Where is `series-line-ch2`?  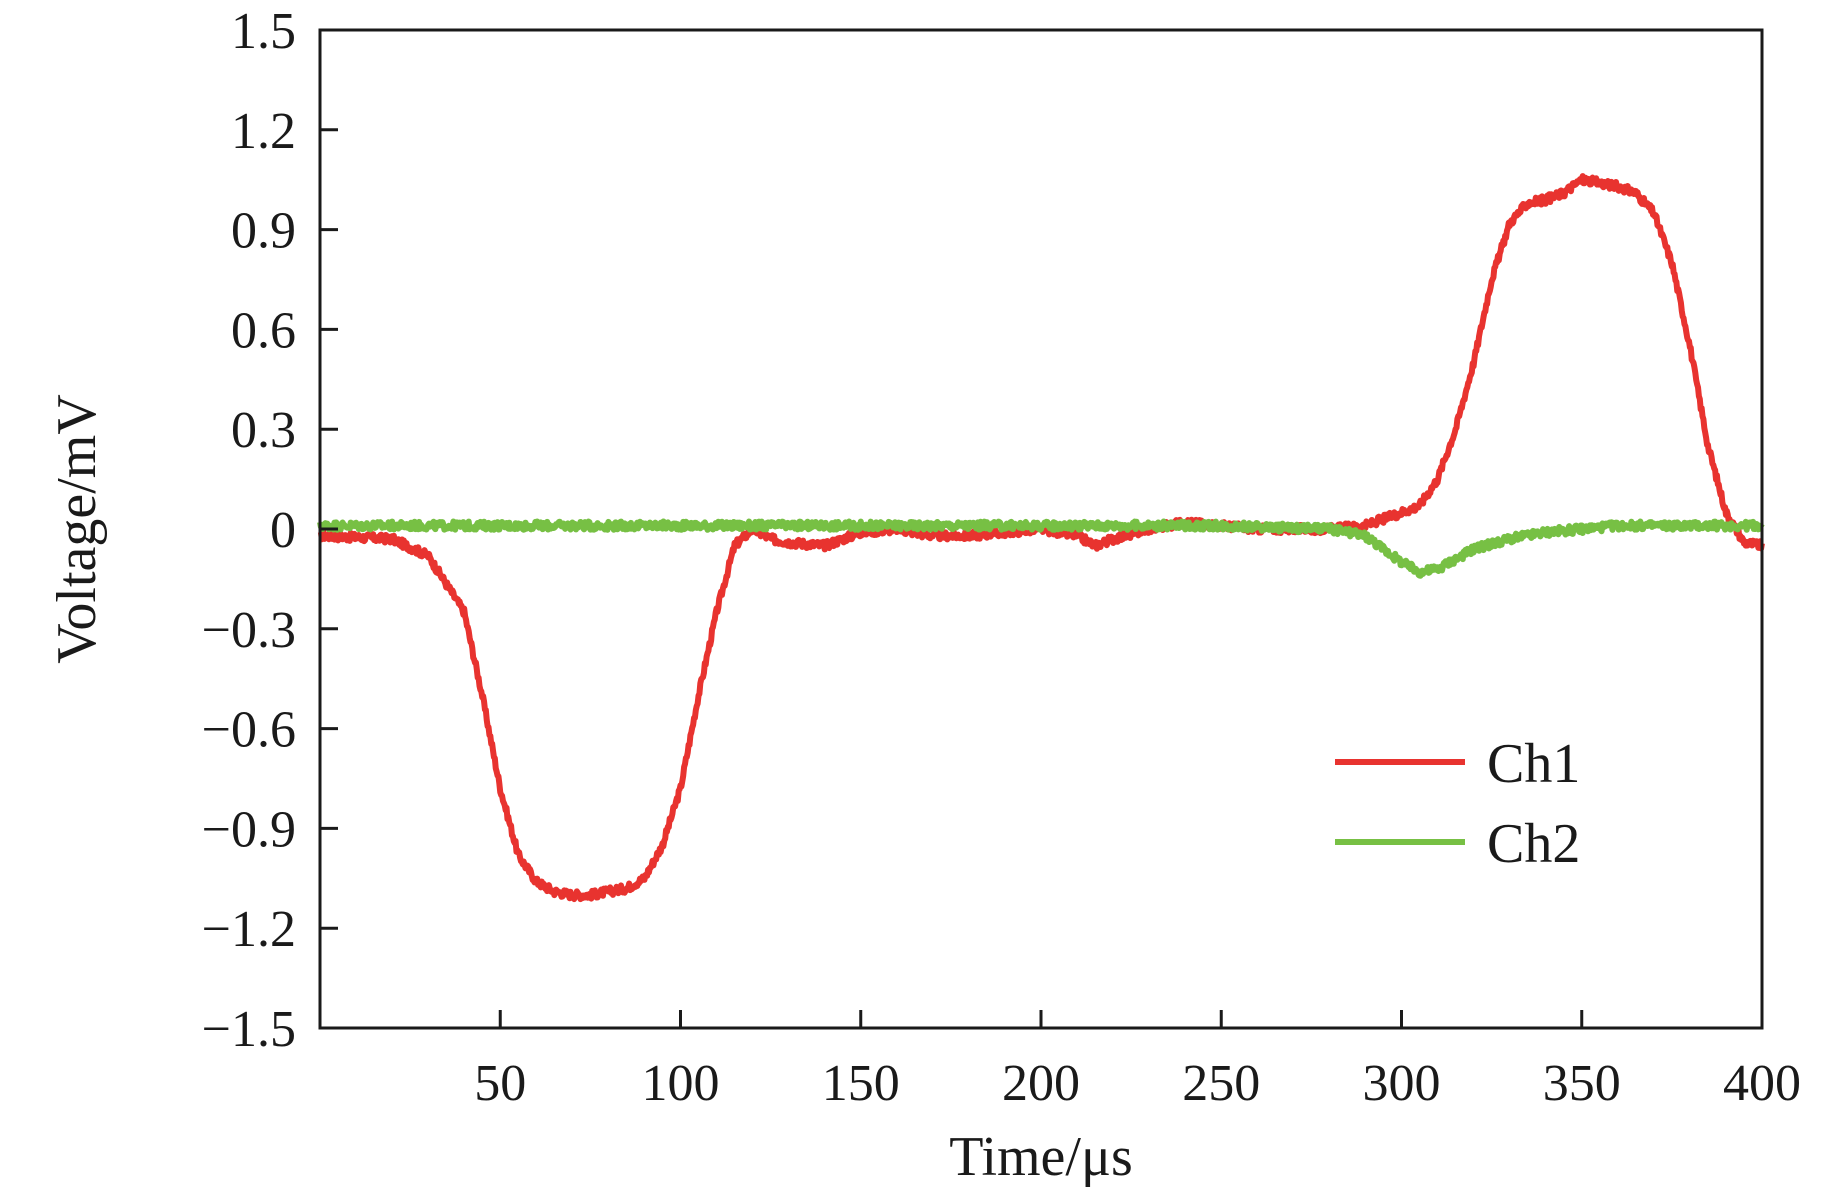
series-line-ch2 is located at coordinates (1041, 548).